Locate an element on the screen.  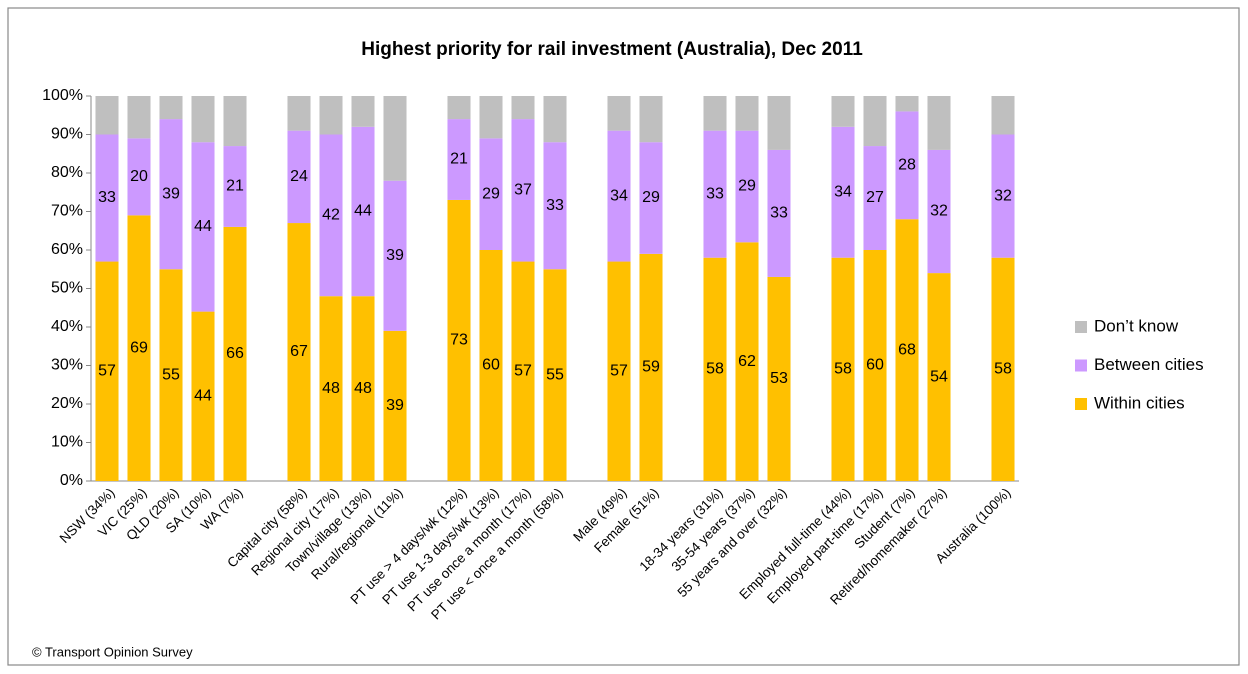
data-label: 28 is located at coordinates (907, 165).